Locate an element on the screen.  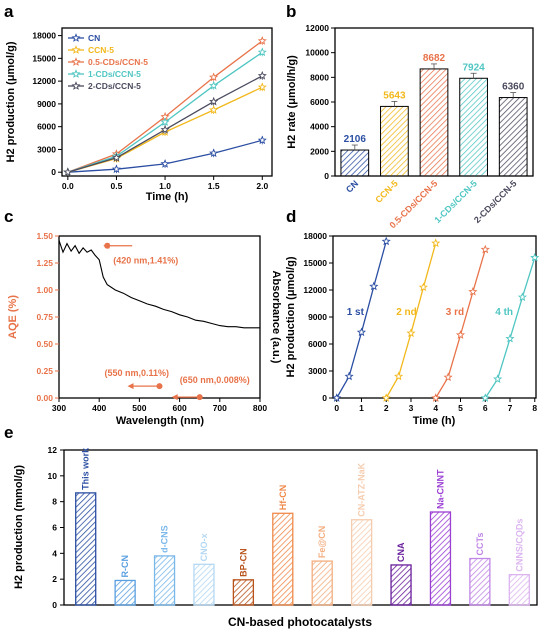
panel-a-legend-ccn-5: CCN-5 is located at coordinates (101, 50).